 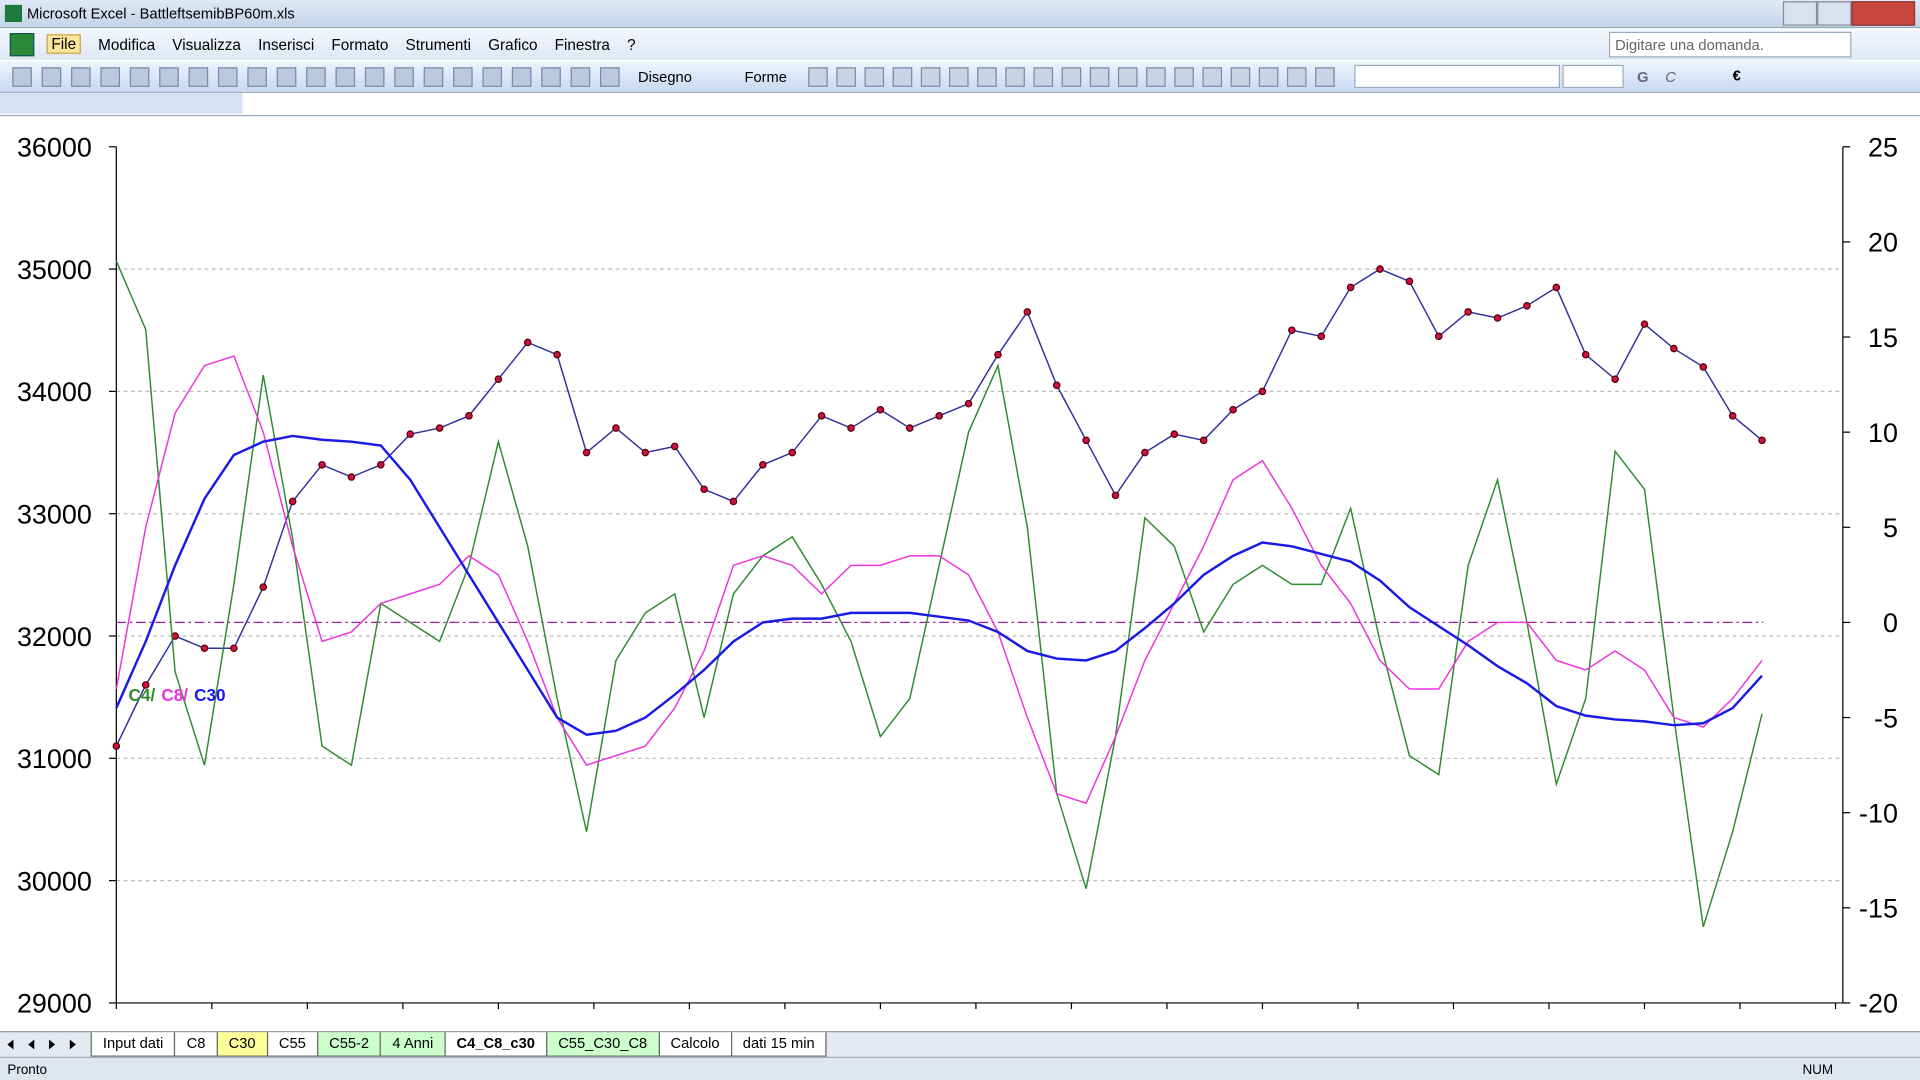 I want to click on bold-button: G, so click(x=1643, y=77).